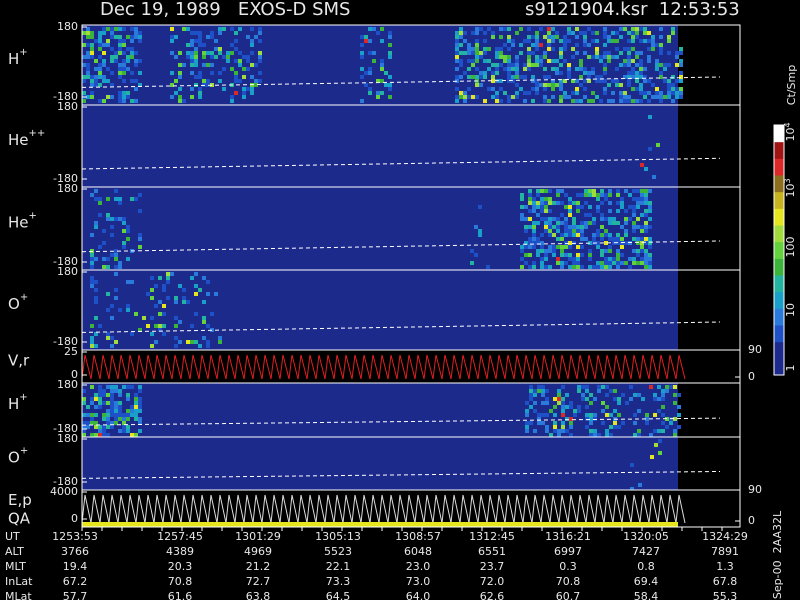  I want to click on cell: 67.2, so click(75, 581).